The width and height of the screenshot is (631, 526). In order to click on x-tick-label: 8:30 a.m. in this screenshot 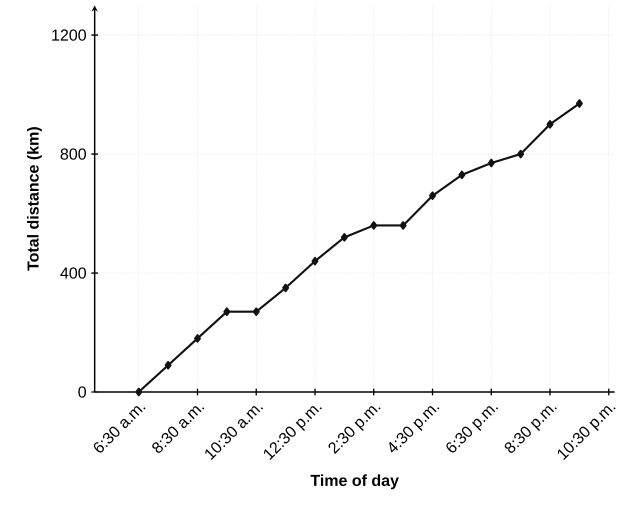, I will do `click(178, 429)`.